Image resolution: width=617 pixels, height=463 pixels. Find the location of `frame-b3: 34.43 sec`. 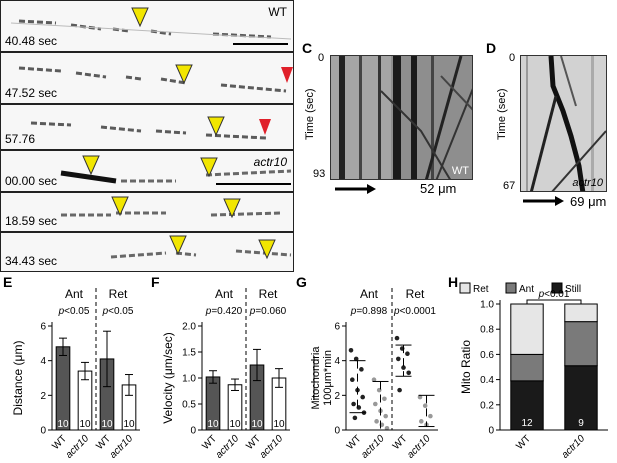

frame-b3: 34.43 sec is located at coordinates (147, 252).